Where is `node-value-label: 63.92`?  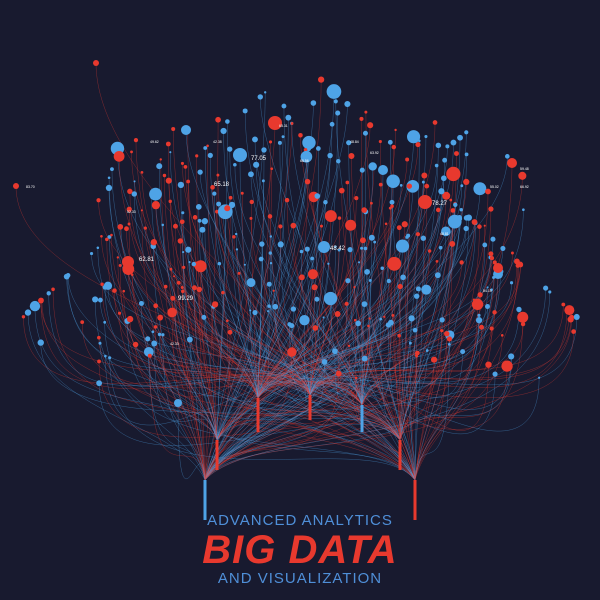
node-value-label: 63.92 is located at coordinates (374, 153).